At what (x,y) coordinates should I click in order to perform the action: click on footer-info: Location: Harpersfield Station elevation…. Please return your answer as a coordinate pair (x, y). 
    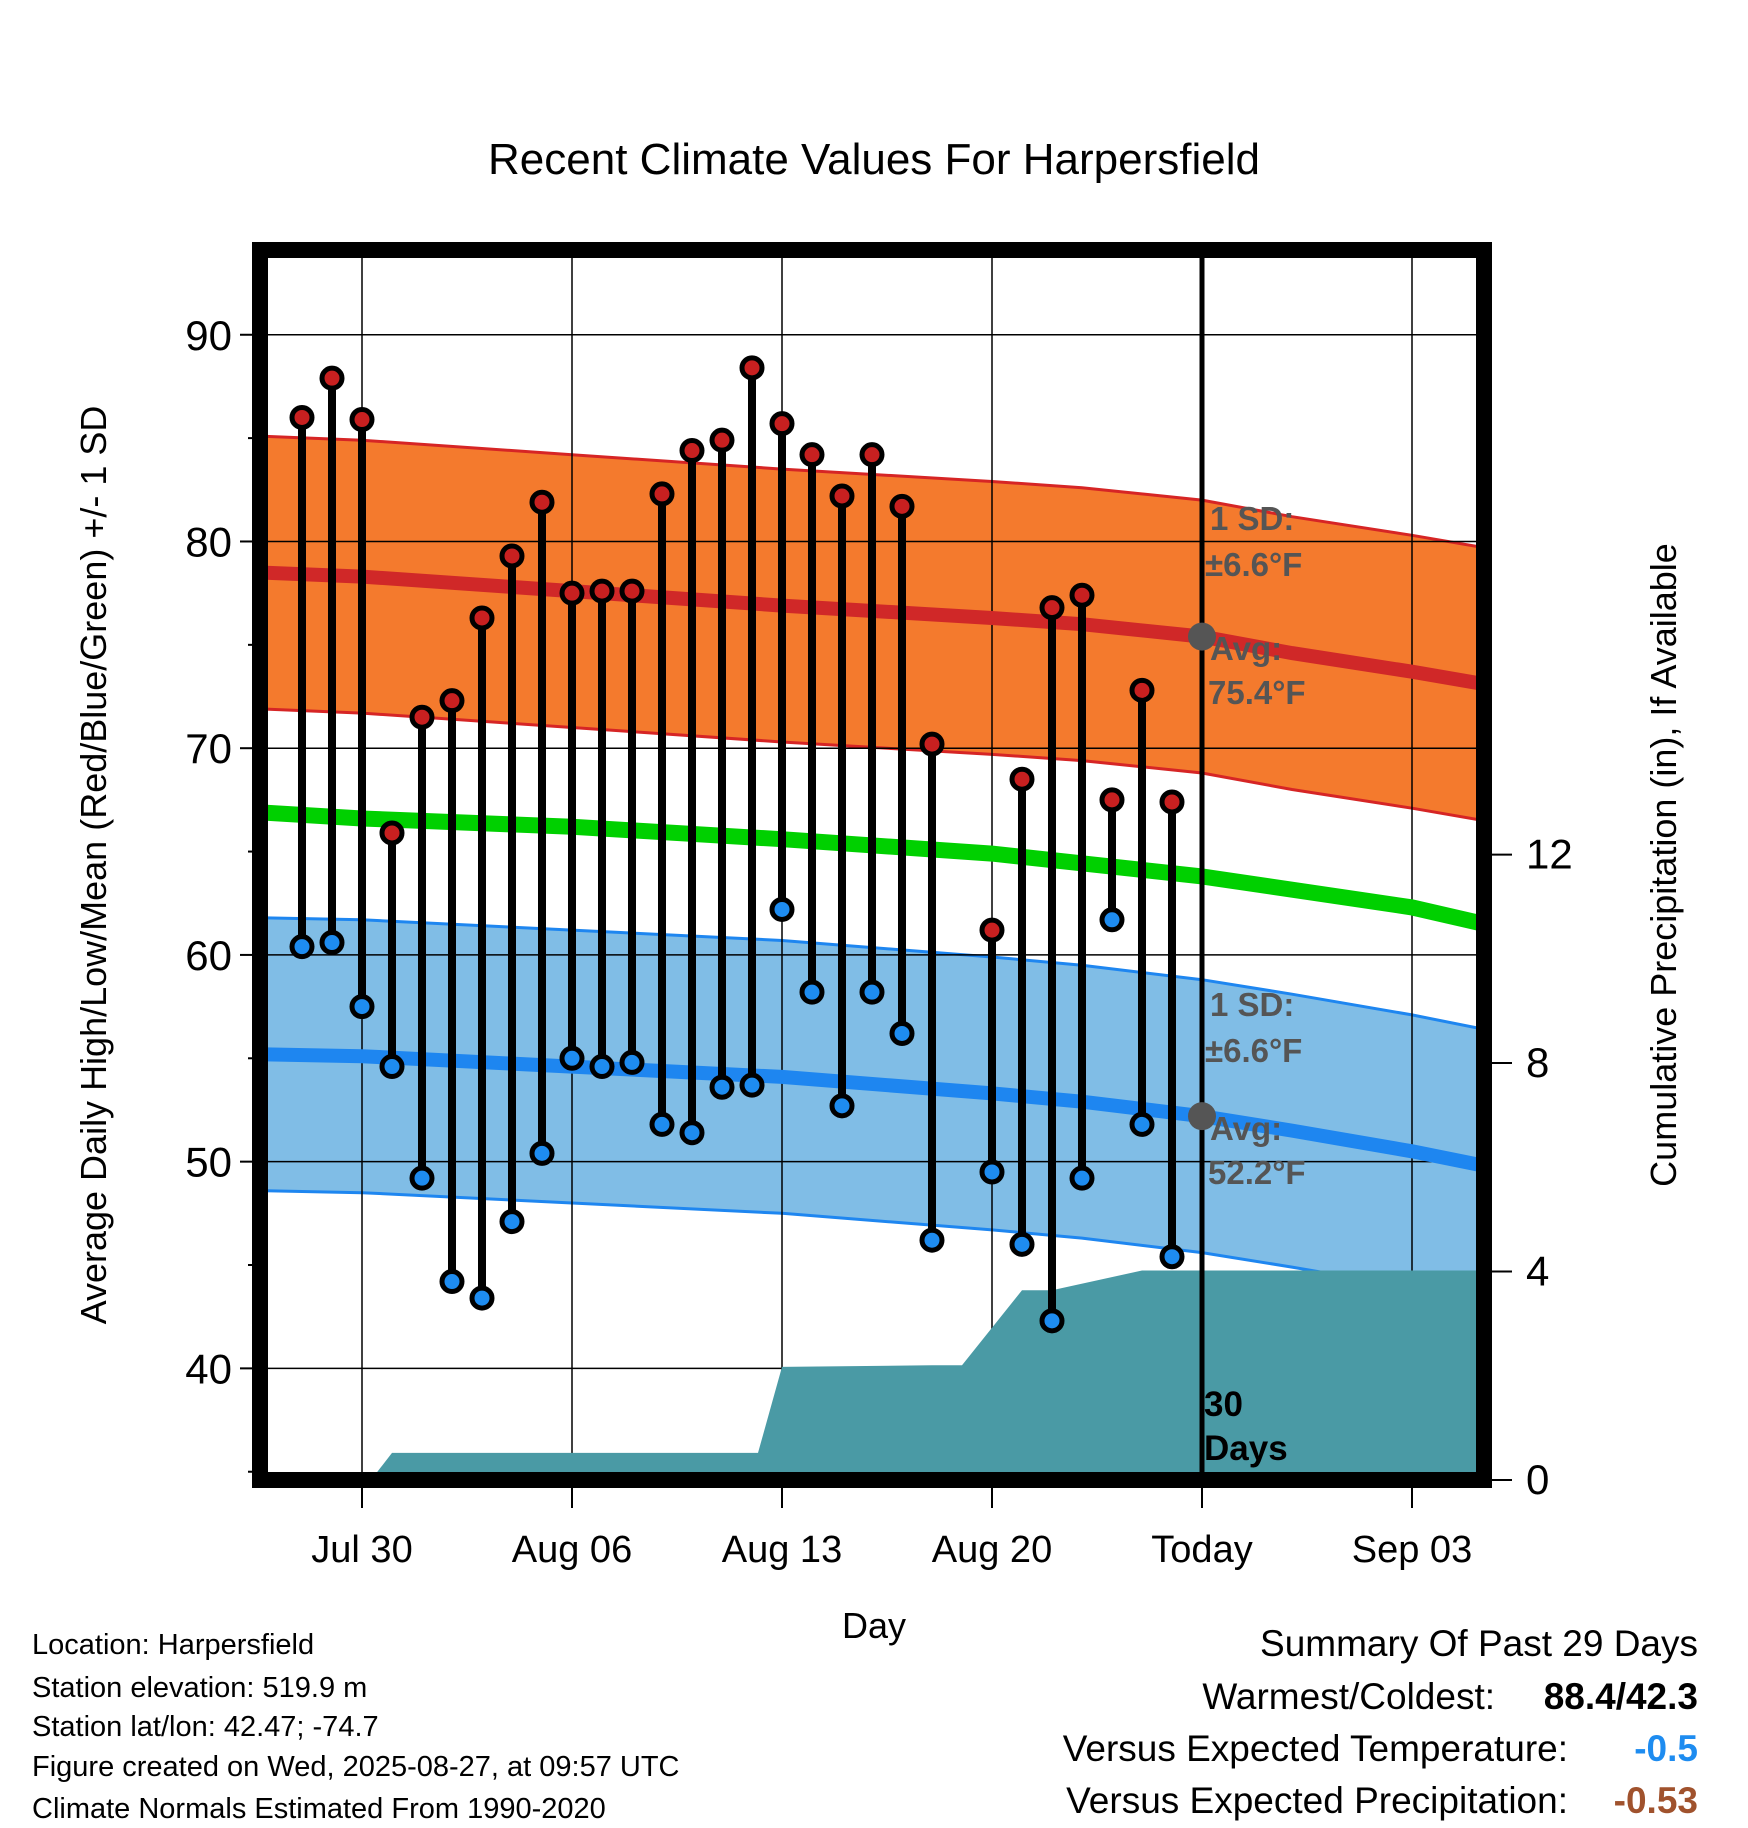
    Looking at the image, I should click on (356, 1727).